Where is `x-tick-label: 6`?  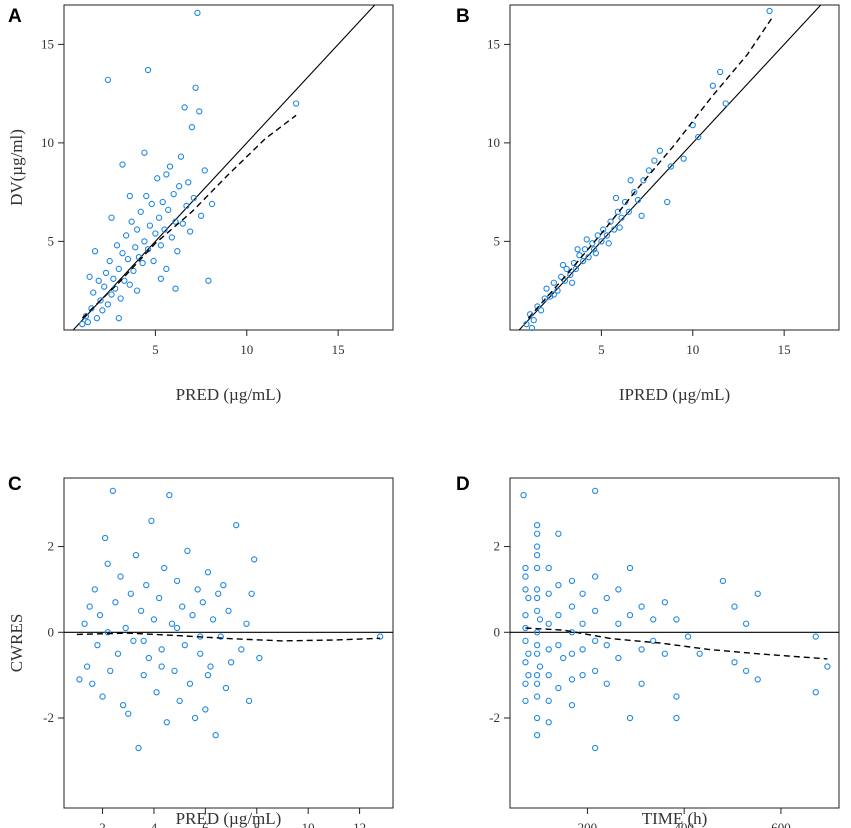 x-tick-label: 6 is located at coordinates (205, 824).